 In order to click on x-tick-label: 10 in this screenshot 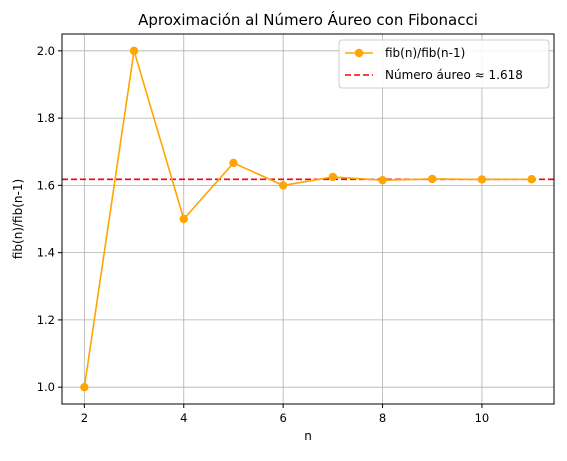, I will do `click(482, 418)`.